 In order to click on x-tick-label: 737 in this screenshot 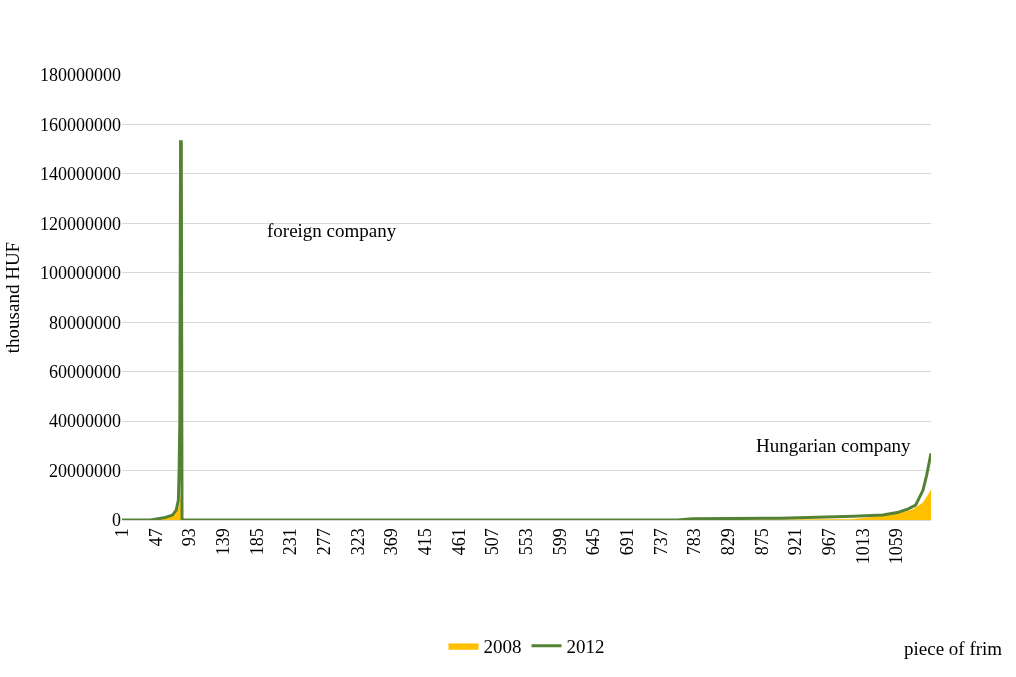, I will do `click(660, 542)`.